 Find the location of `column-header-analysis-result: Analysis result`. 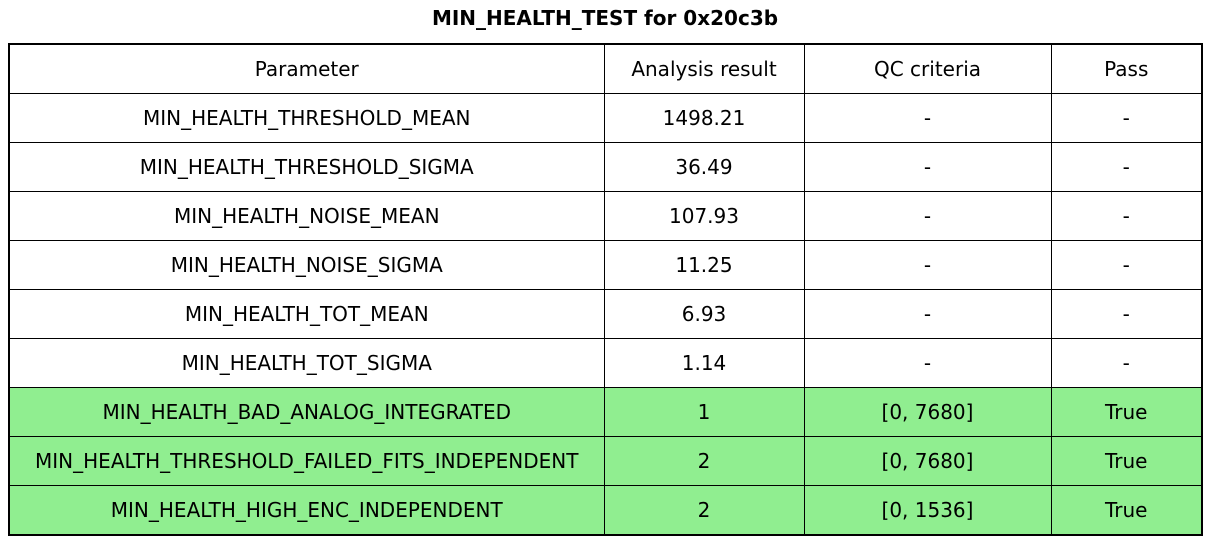

column-header-analysis-result: Analysis result is located at coordinates (704, 68).